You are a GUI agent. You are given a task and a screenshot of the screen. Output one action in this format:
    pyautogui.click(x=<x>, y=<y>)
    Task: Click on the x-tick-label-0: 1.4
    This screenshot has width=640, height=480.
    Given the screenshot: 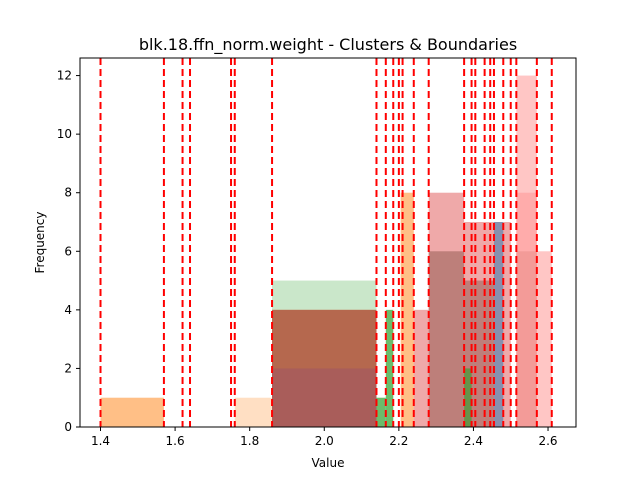 What is the action you would take?
    pyautogui.click(x=100, y=441)
    